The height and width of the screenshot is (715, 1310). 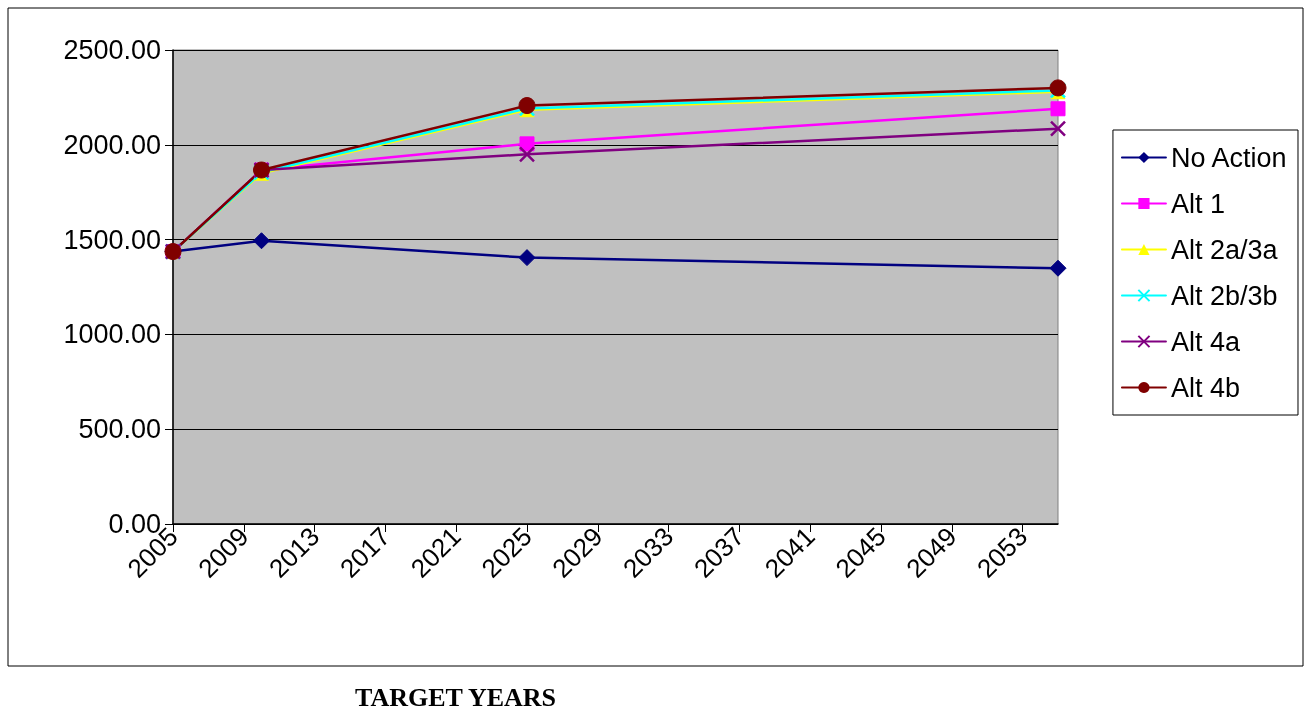 I want to click on y-tick-label: 2000.00, so click(x=112, y=144).